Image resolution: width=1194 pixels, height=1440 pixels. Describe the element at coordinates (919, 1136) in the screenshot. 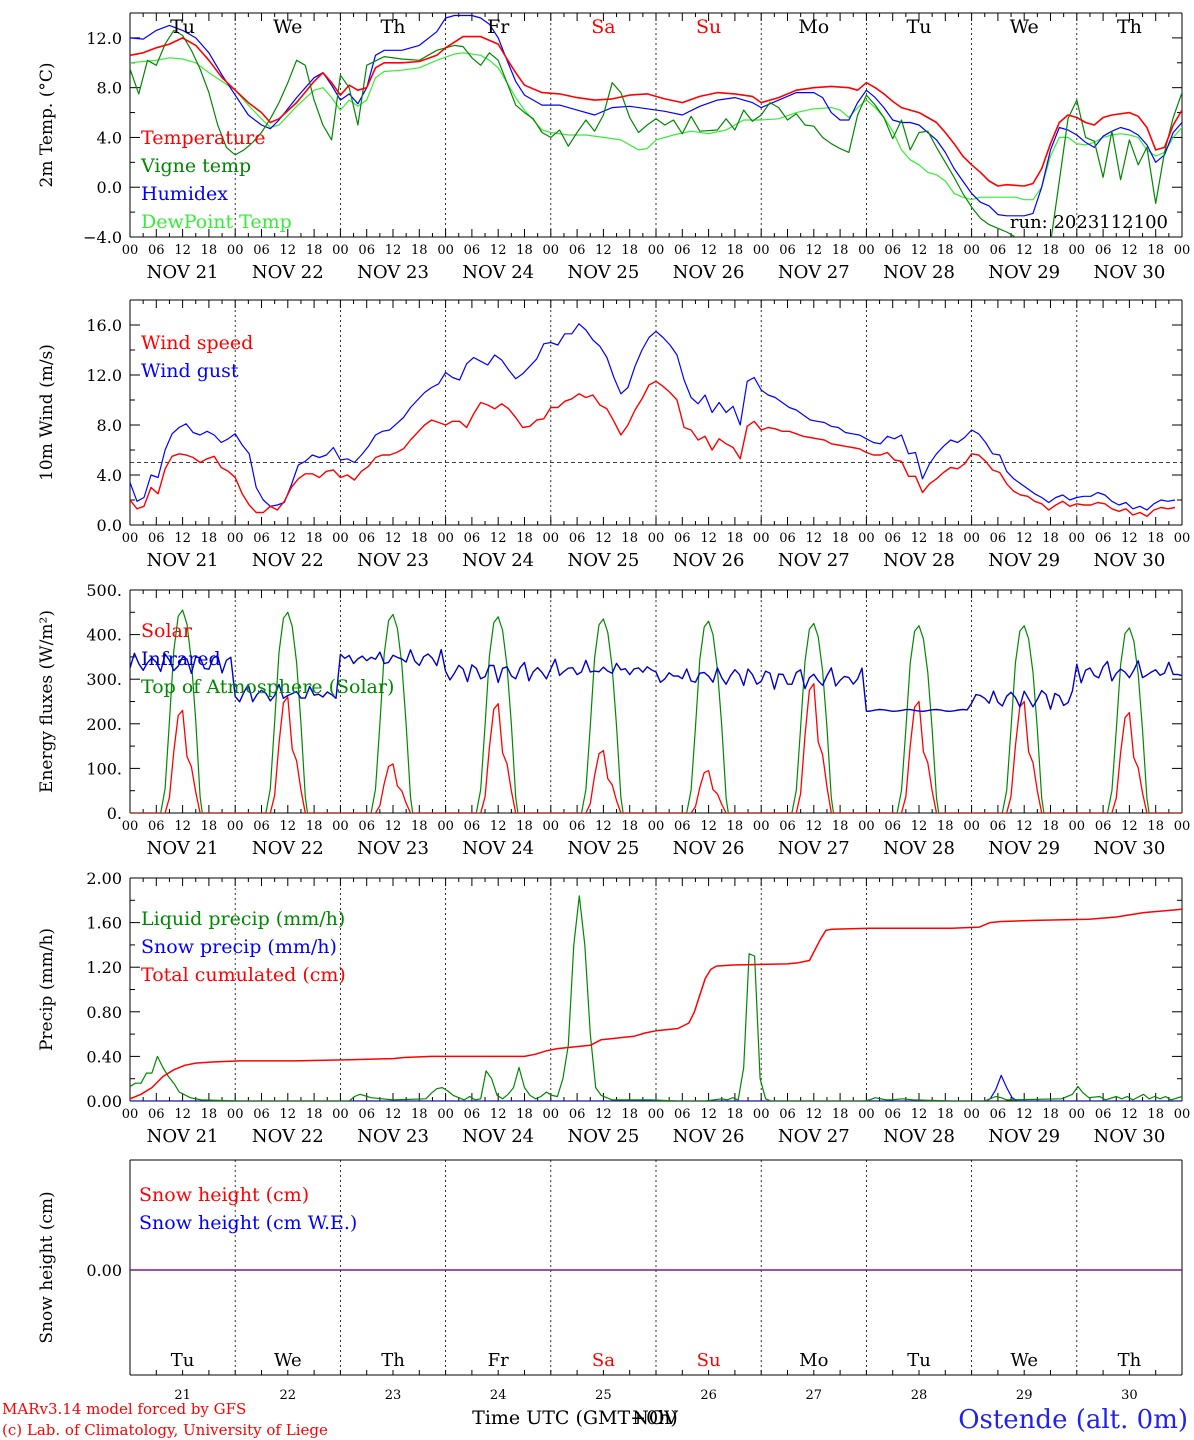

I see `date-label: NOV 28` at that location.